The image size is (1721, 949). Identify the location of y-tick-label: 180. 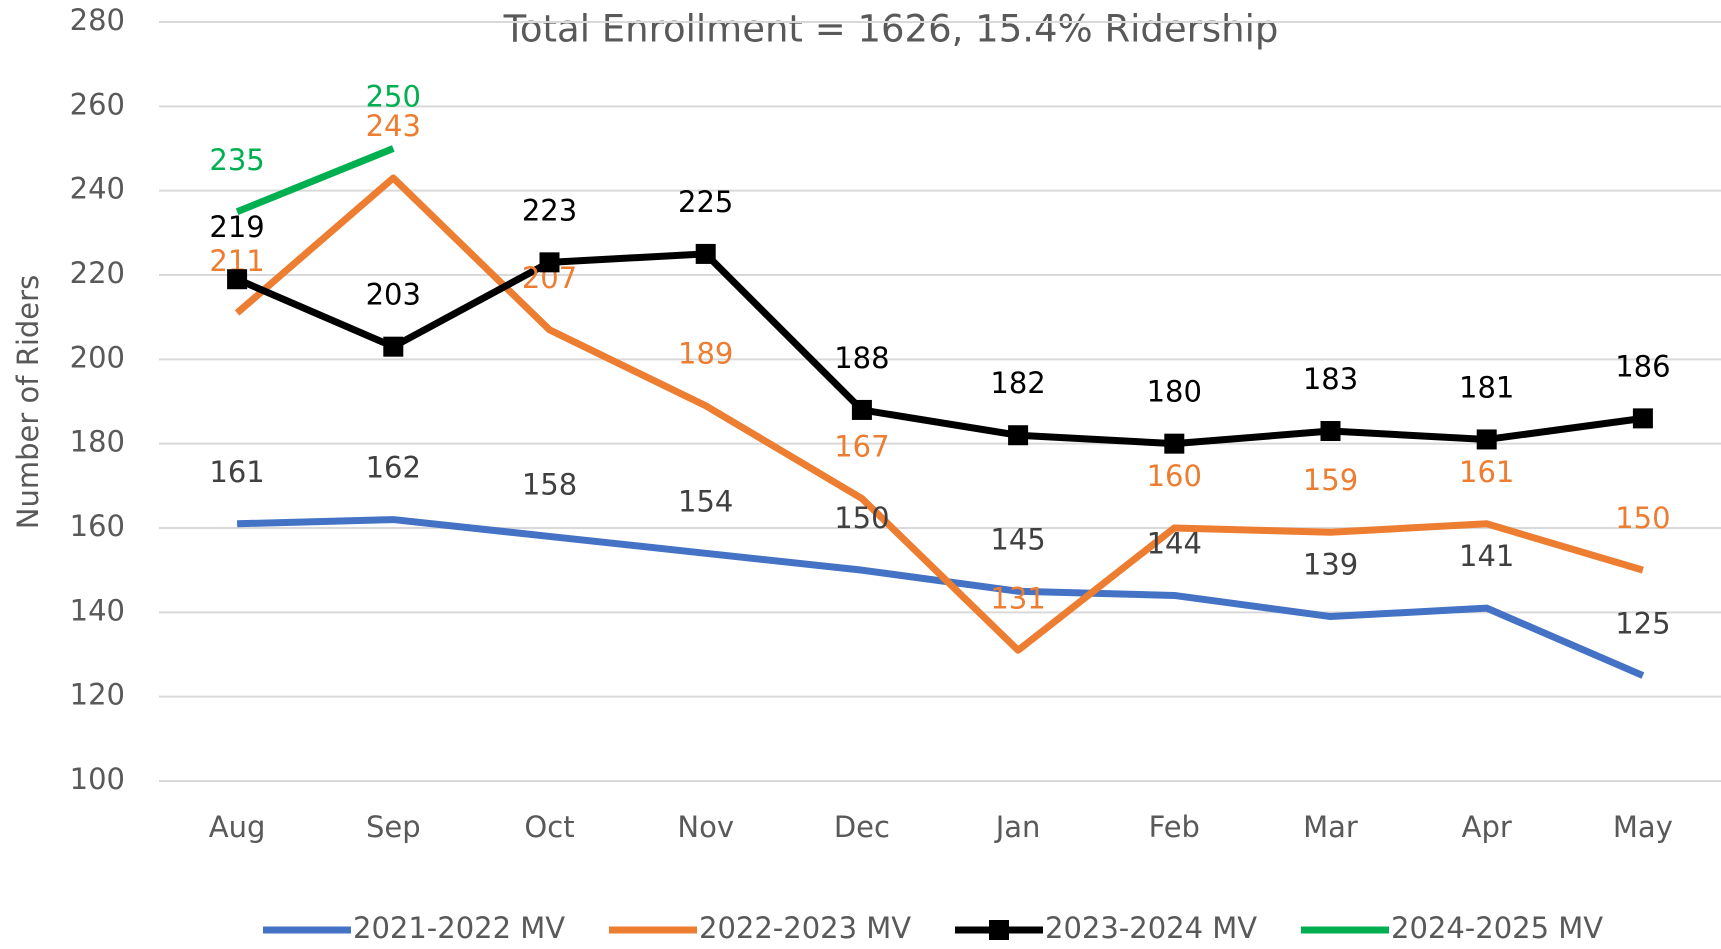
(97, 442).